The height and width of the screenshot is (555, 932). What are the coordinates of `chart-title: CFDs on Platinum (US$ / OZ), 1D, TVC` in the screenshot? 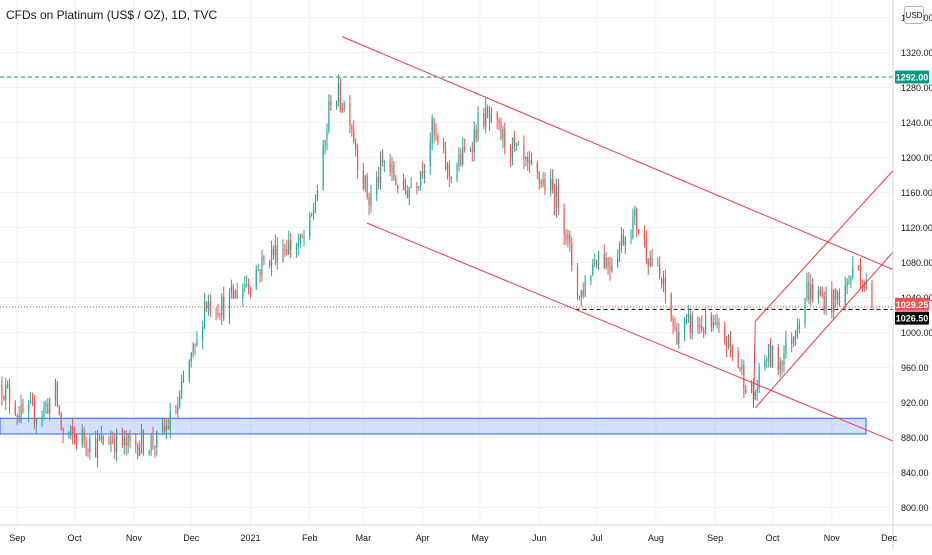 It's located at (112, 15).